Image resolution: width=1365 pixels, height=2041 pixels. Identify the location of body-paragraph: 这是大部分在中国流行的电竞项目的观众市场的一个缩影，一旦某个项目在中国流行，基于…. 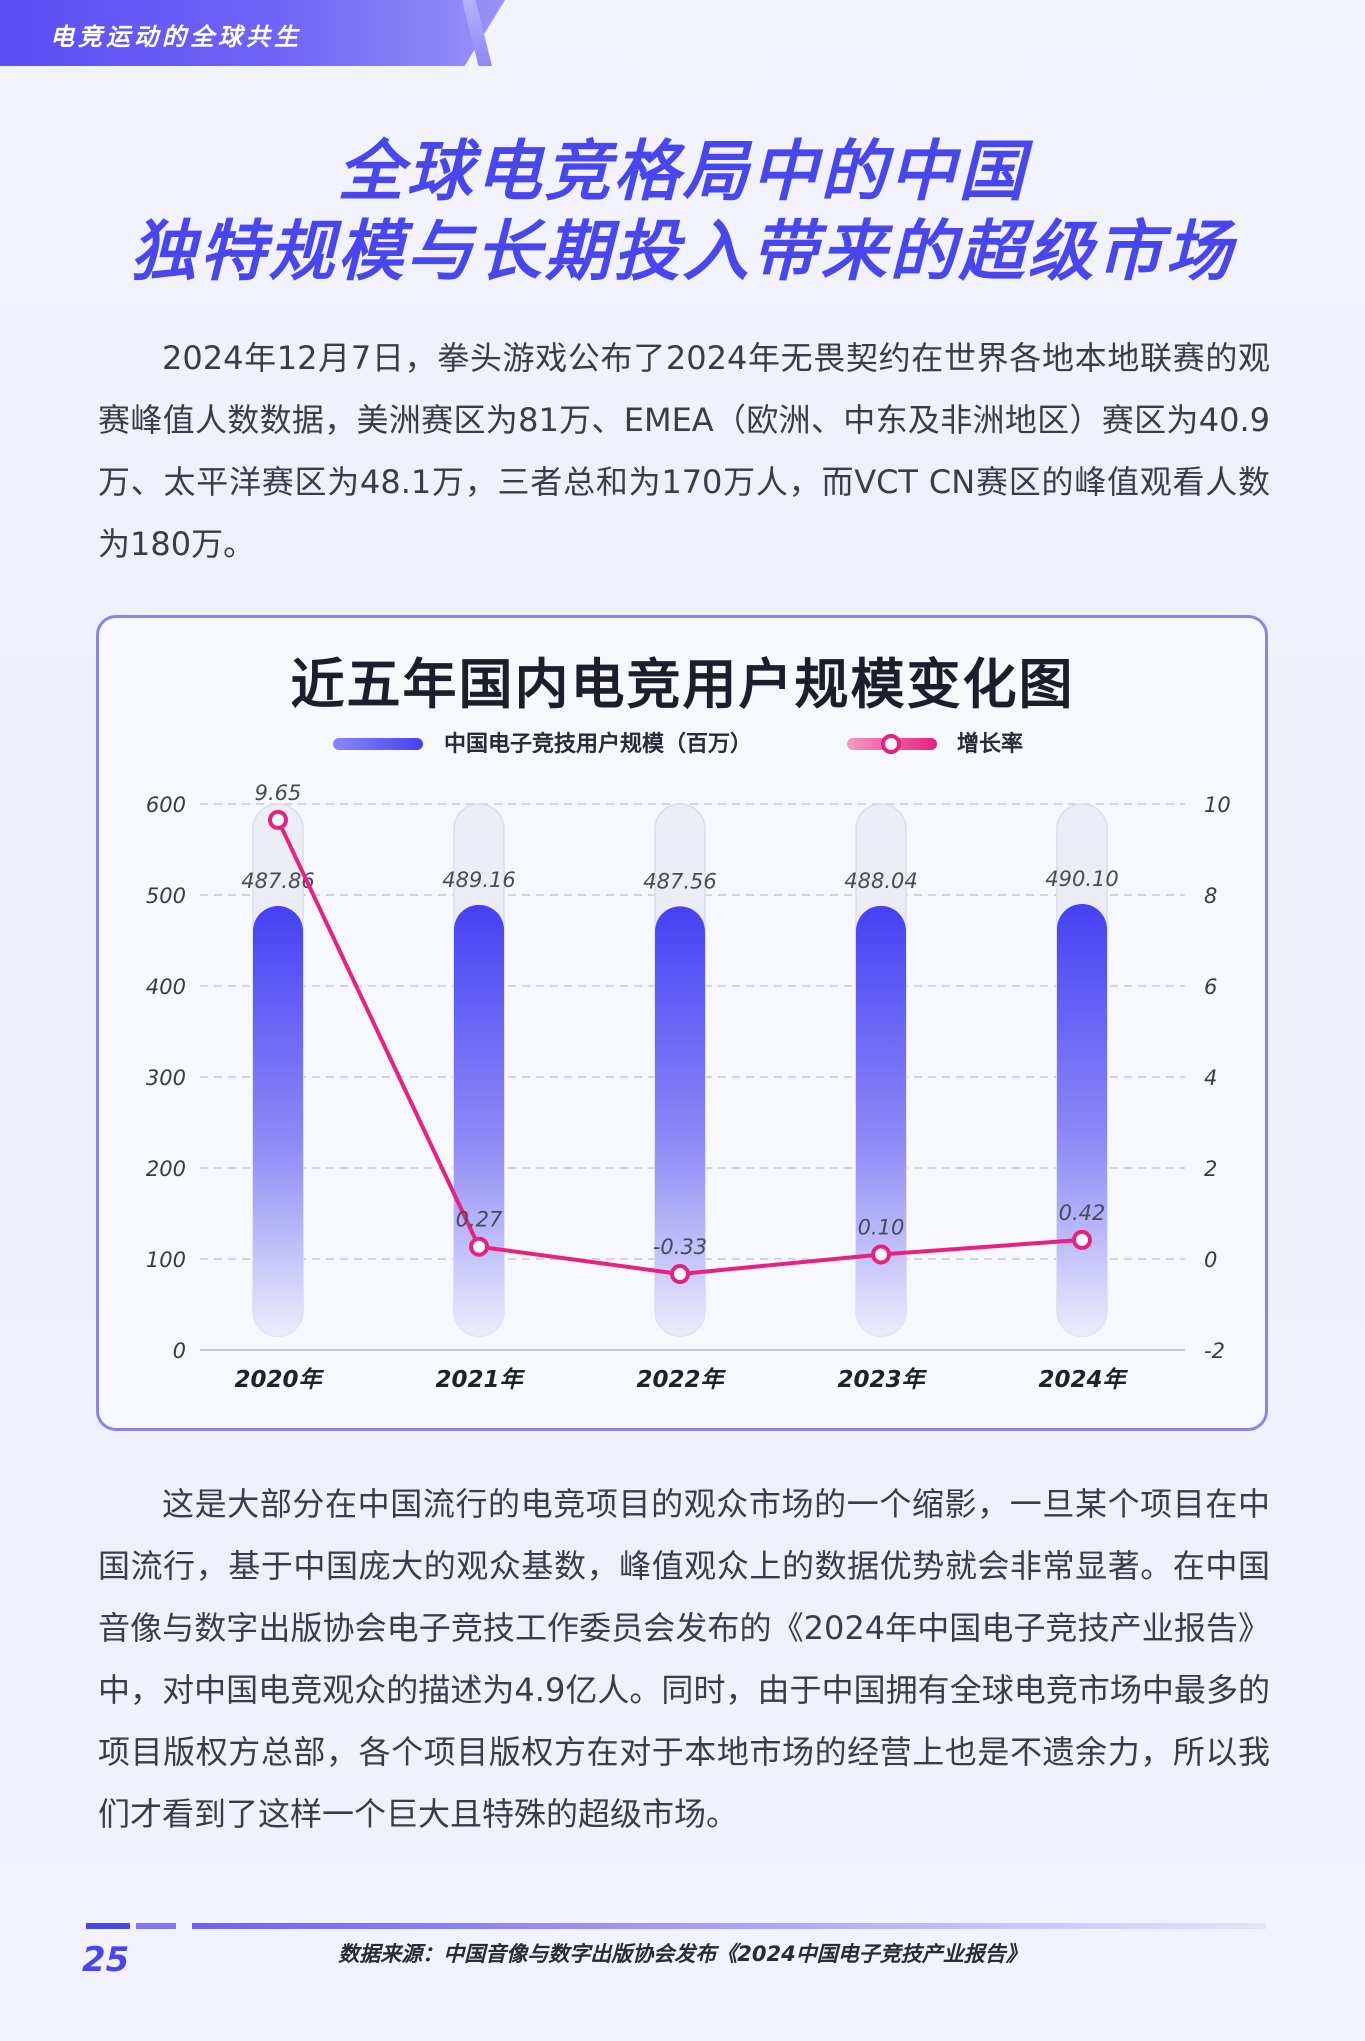
(684, 1659).